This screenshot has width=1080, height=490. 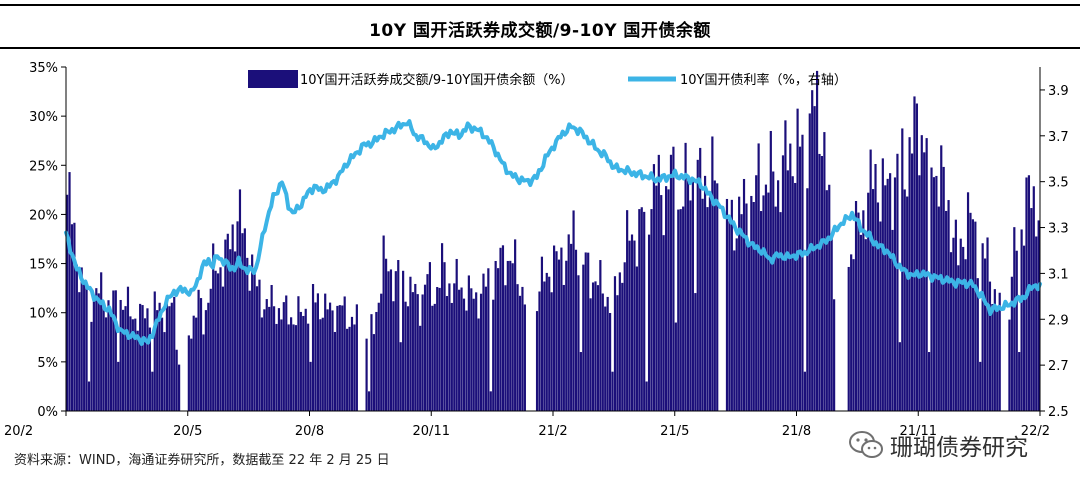 What do you see at coordinates (187, 431) in the screenshot?
I see `x-tick-label: 20/5` at bounding box center [187, 431].